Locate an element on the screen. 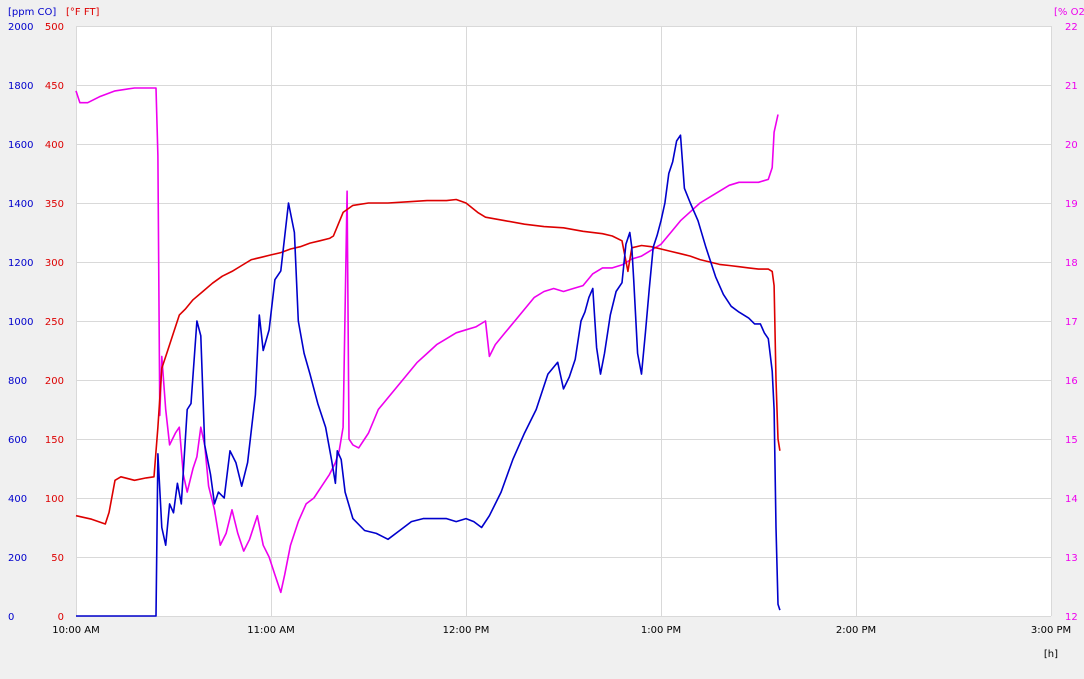 The image size is (1084, 679). x-tick-label: 11:00 AM is located at coordinates (270, 630).